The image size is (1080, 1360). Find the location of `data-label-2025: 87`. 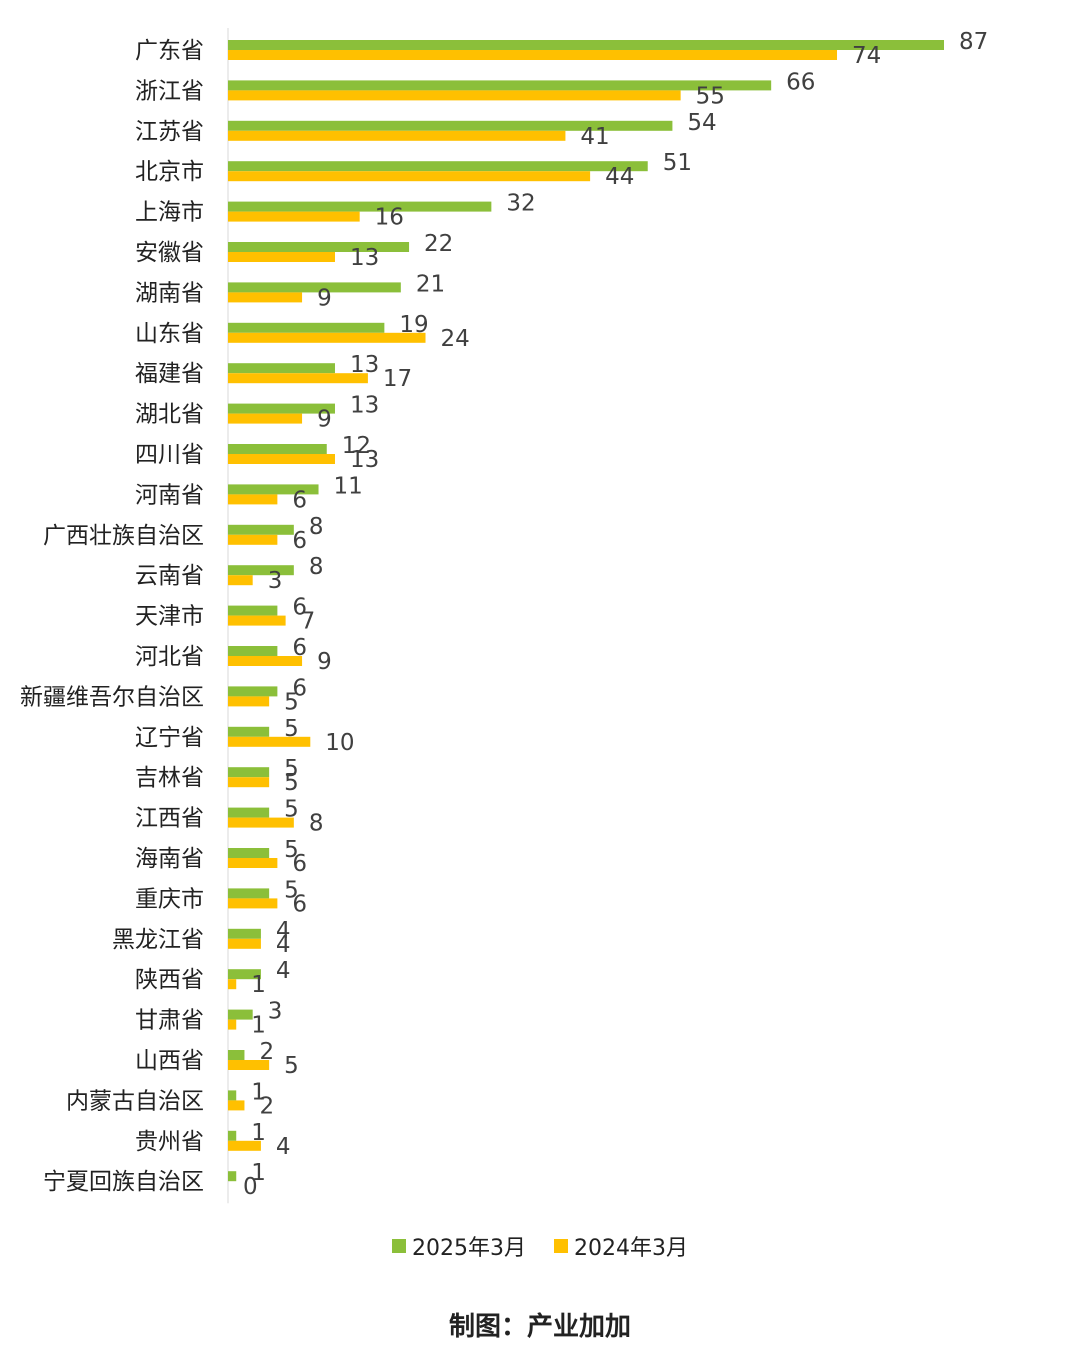

data-label-2025: 87 is located at coordinates (973, 42).